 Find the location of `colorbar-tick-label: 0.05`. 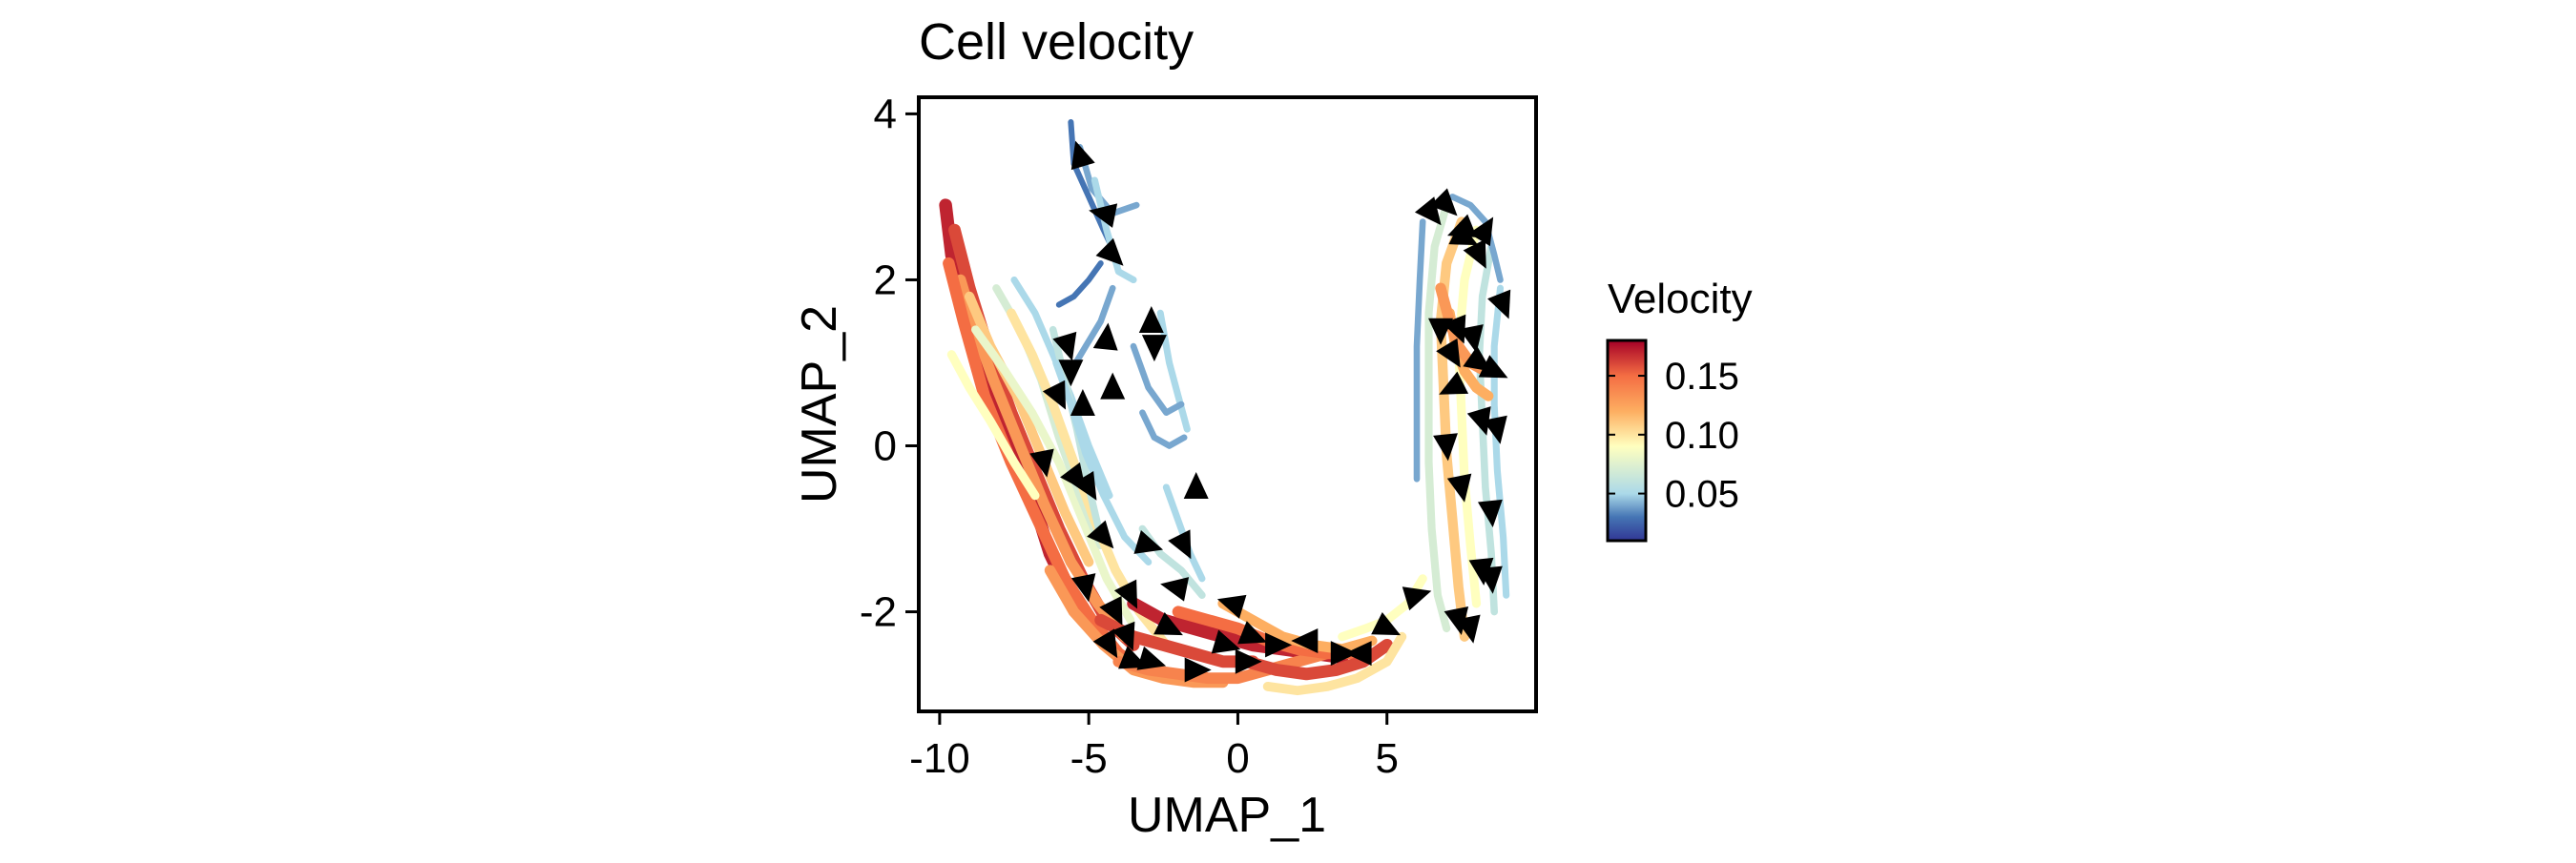

colorbar-tick-label: 0.05 is located at coordinates (1702, 495).